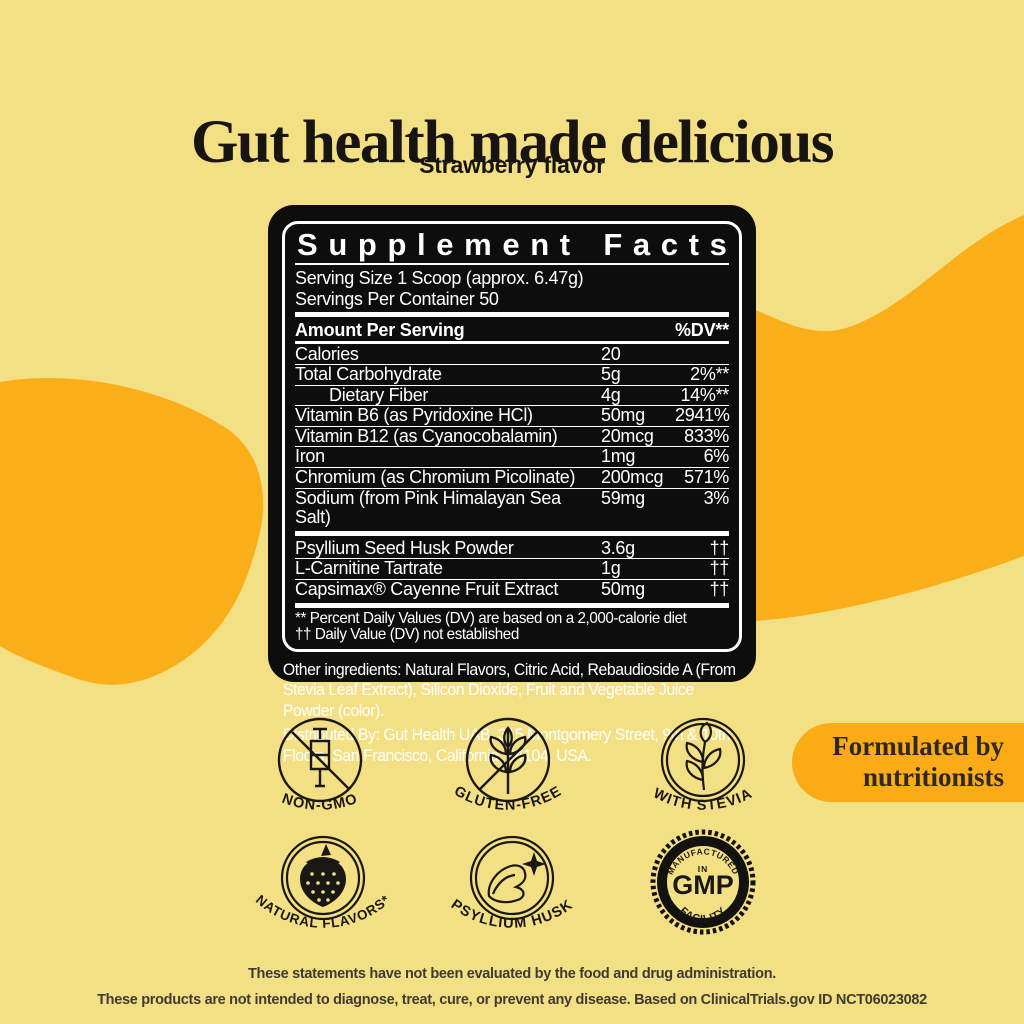 This screenshot has height=1024, width=1024. What do you see at coordinates (881, 418) in the screenshot?
I see `right-wave-band` at bounding box center [881, 418].